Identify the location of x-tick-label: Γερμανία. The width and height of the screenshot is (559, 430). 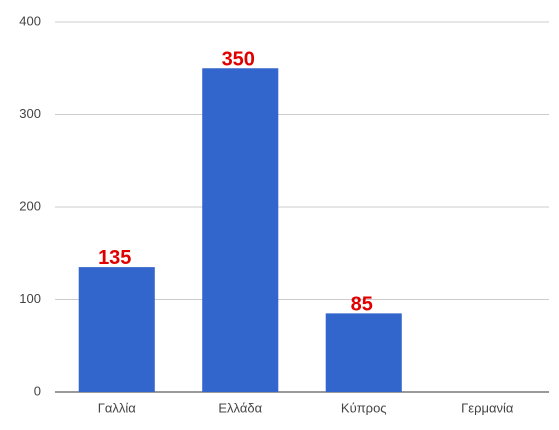
(487, 407).